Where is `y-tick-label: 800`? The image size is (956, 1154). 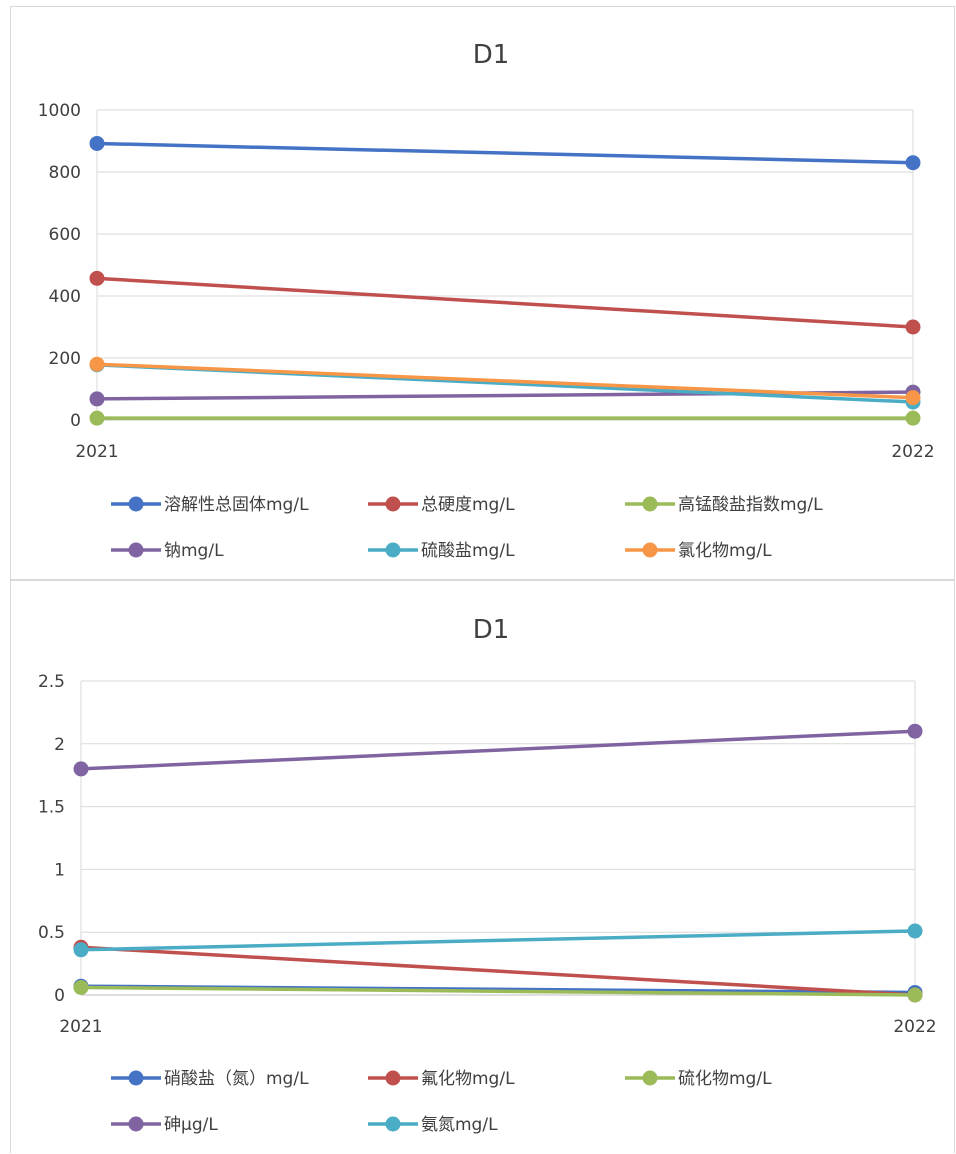
y-tick-label: 800 is located at coordinates (65, 173).